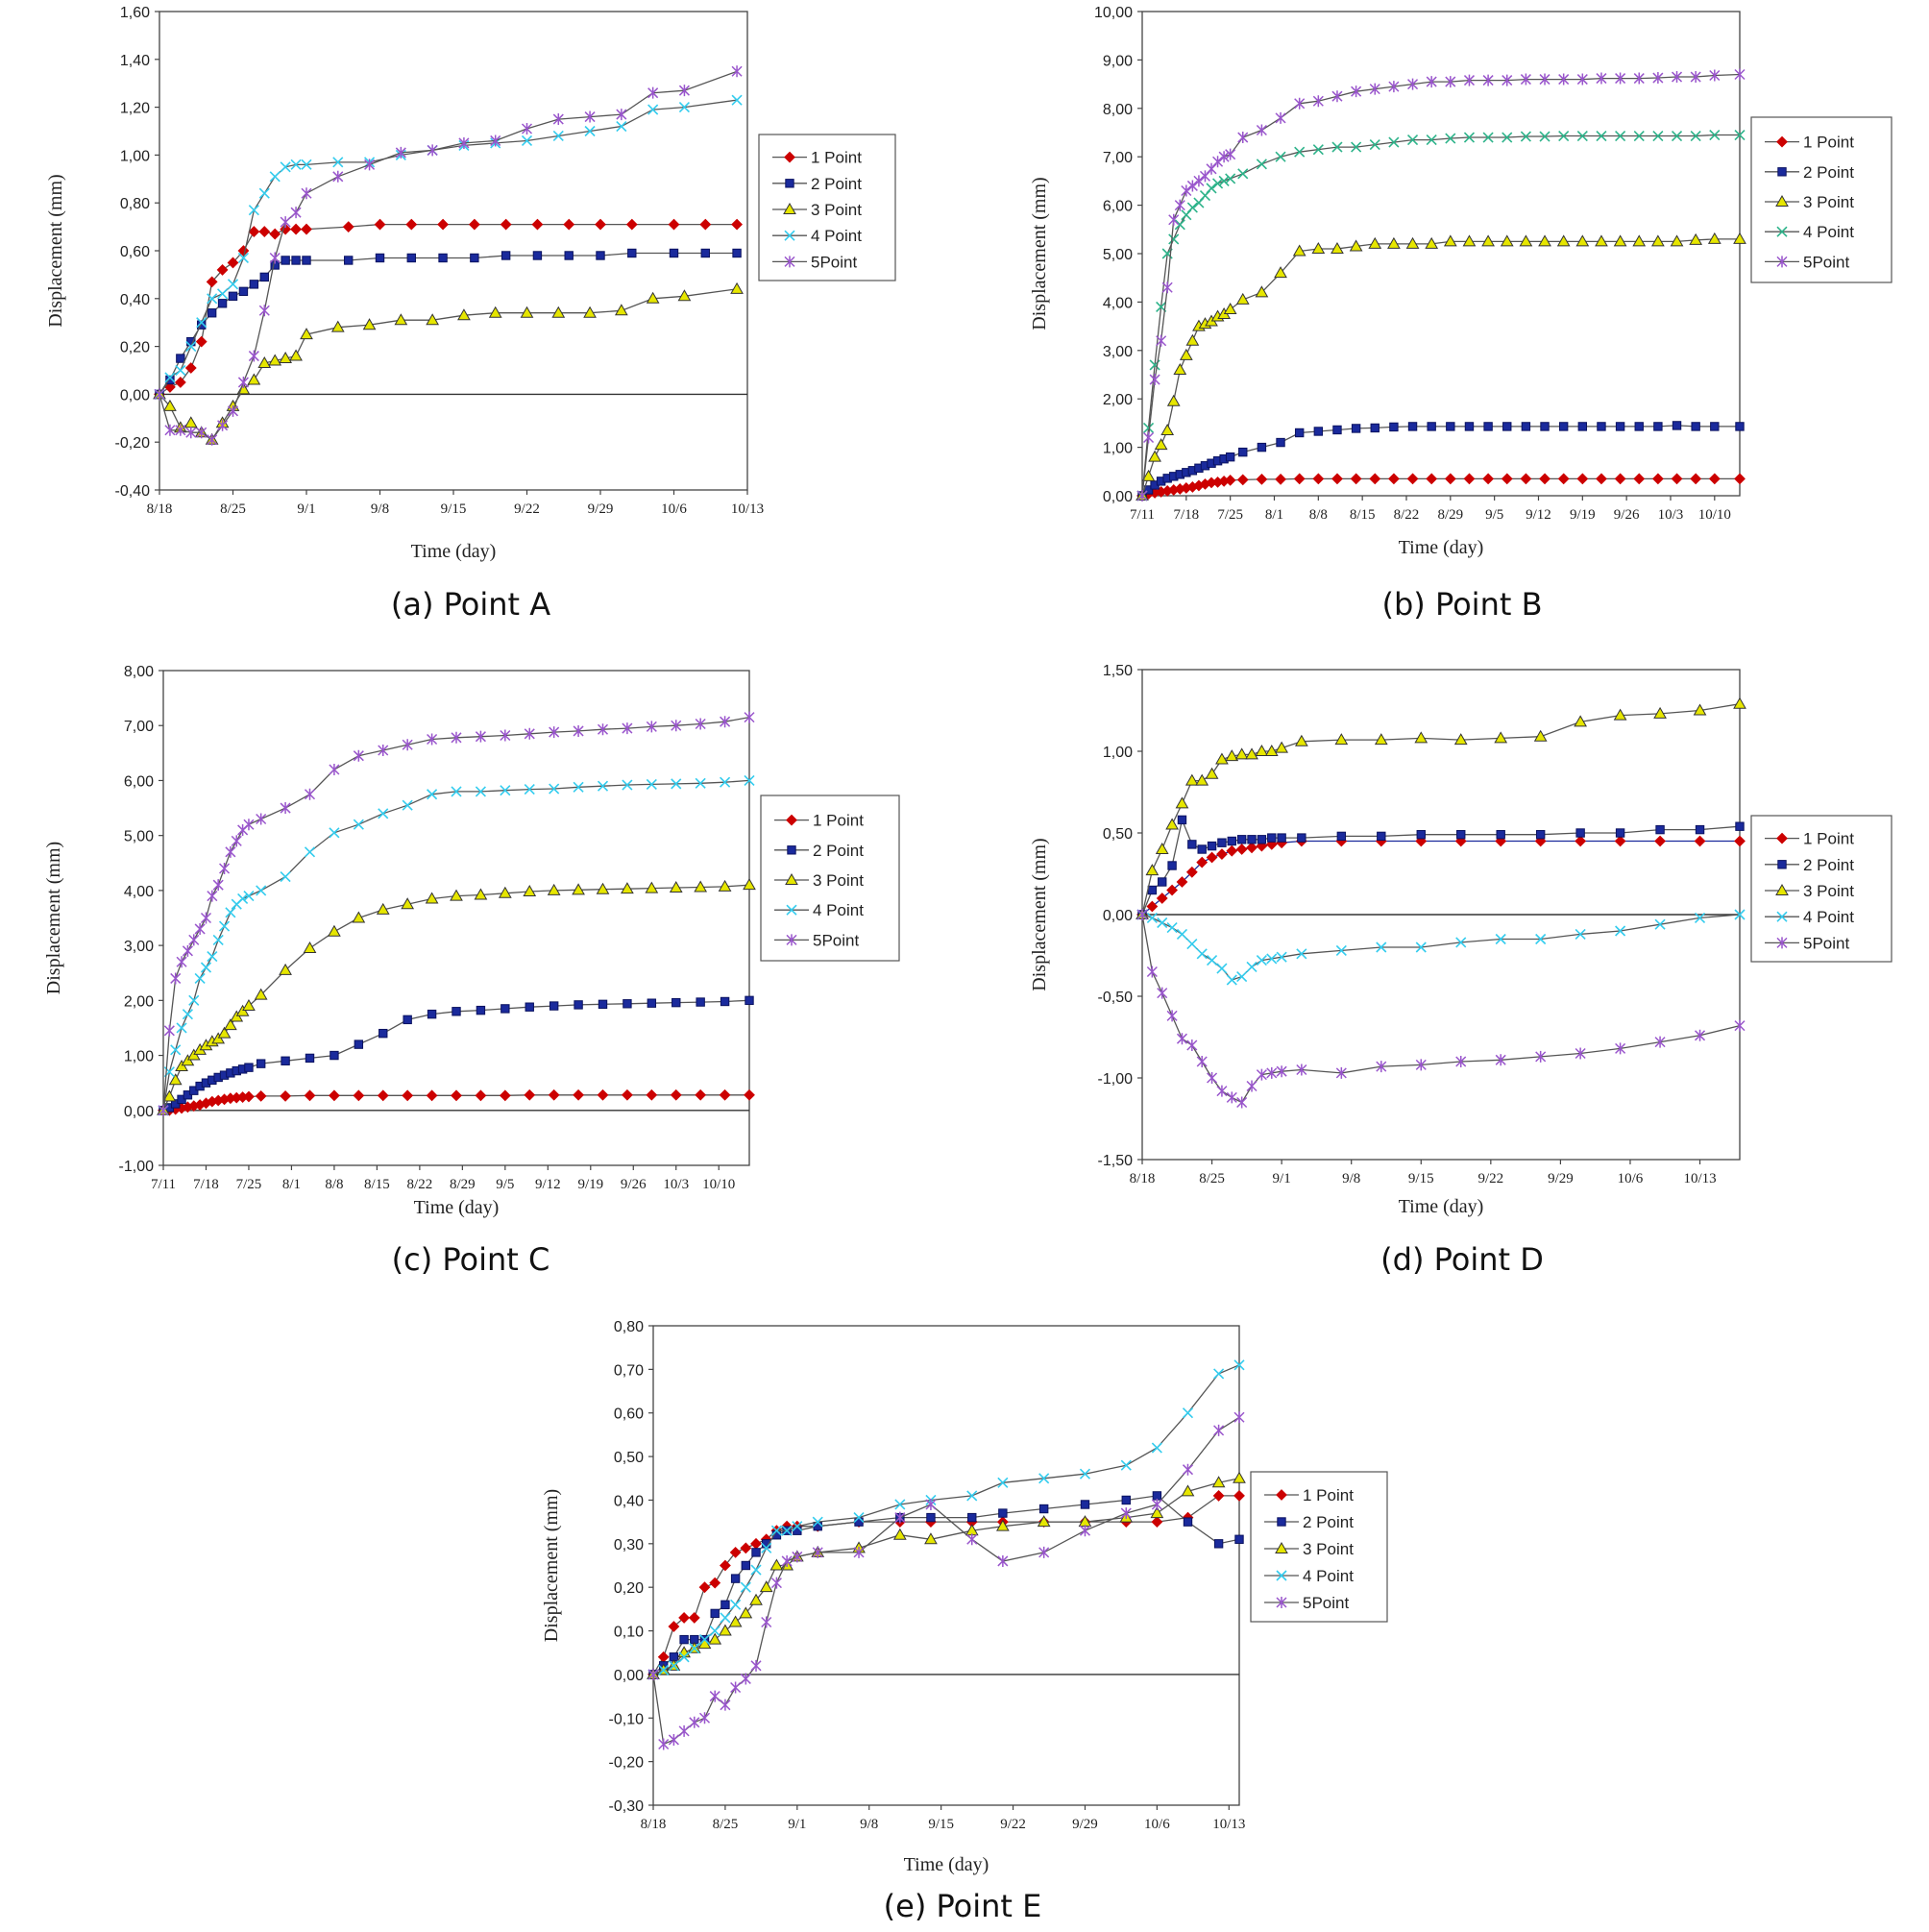 The width and height of the screenshot is (1929, 1932). I want to click on chart-b-legend-label: 4 Point, so click(1828, 232).